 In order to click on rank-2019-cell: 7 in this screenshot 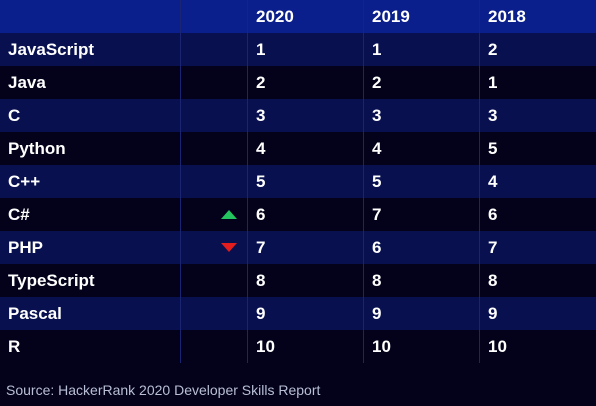, I will do `click(422, 214)`.